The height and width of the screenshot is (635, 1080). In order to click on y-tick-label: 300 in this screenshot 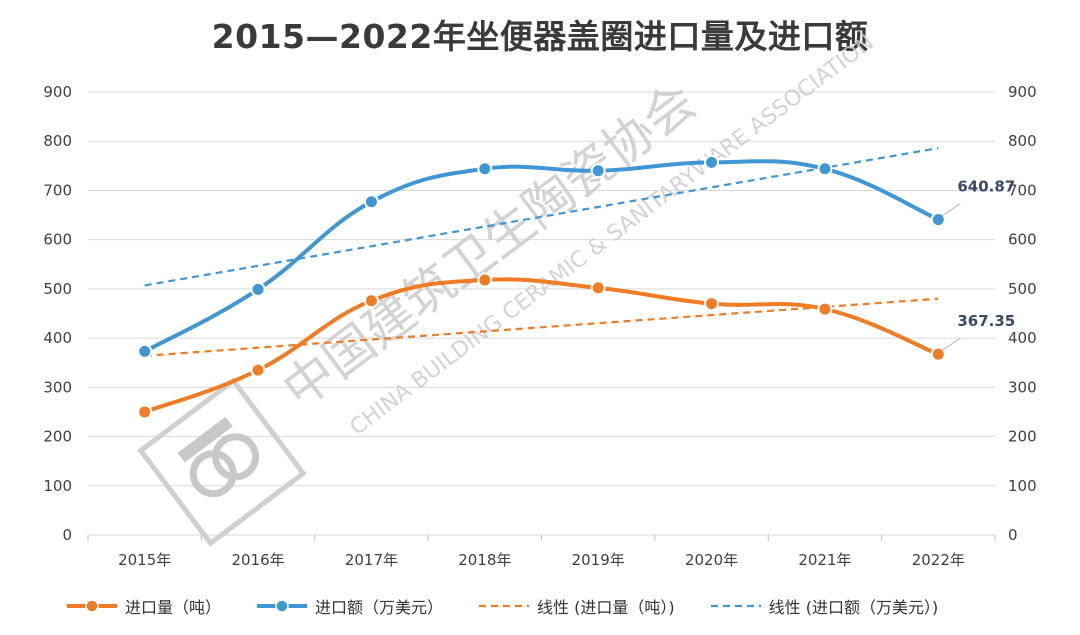, I will do `click(57, 387)`.